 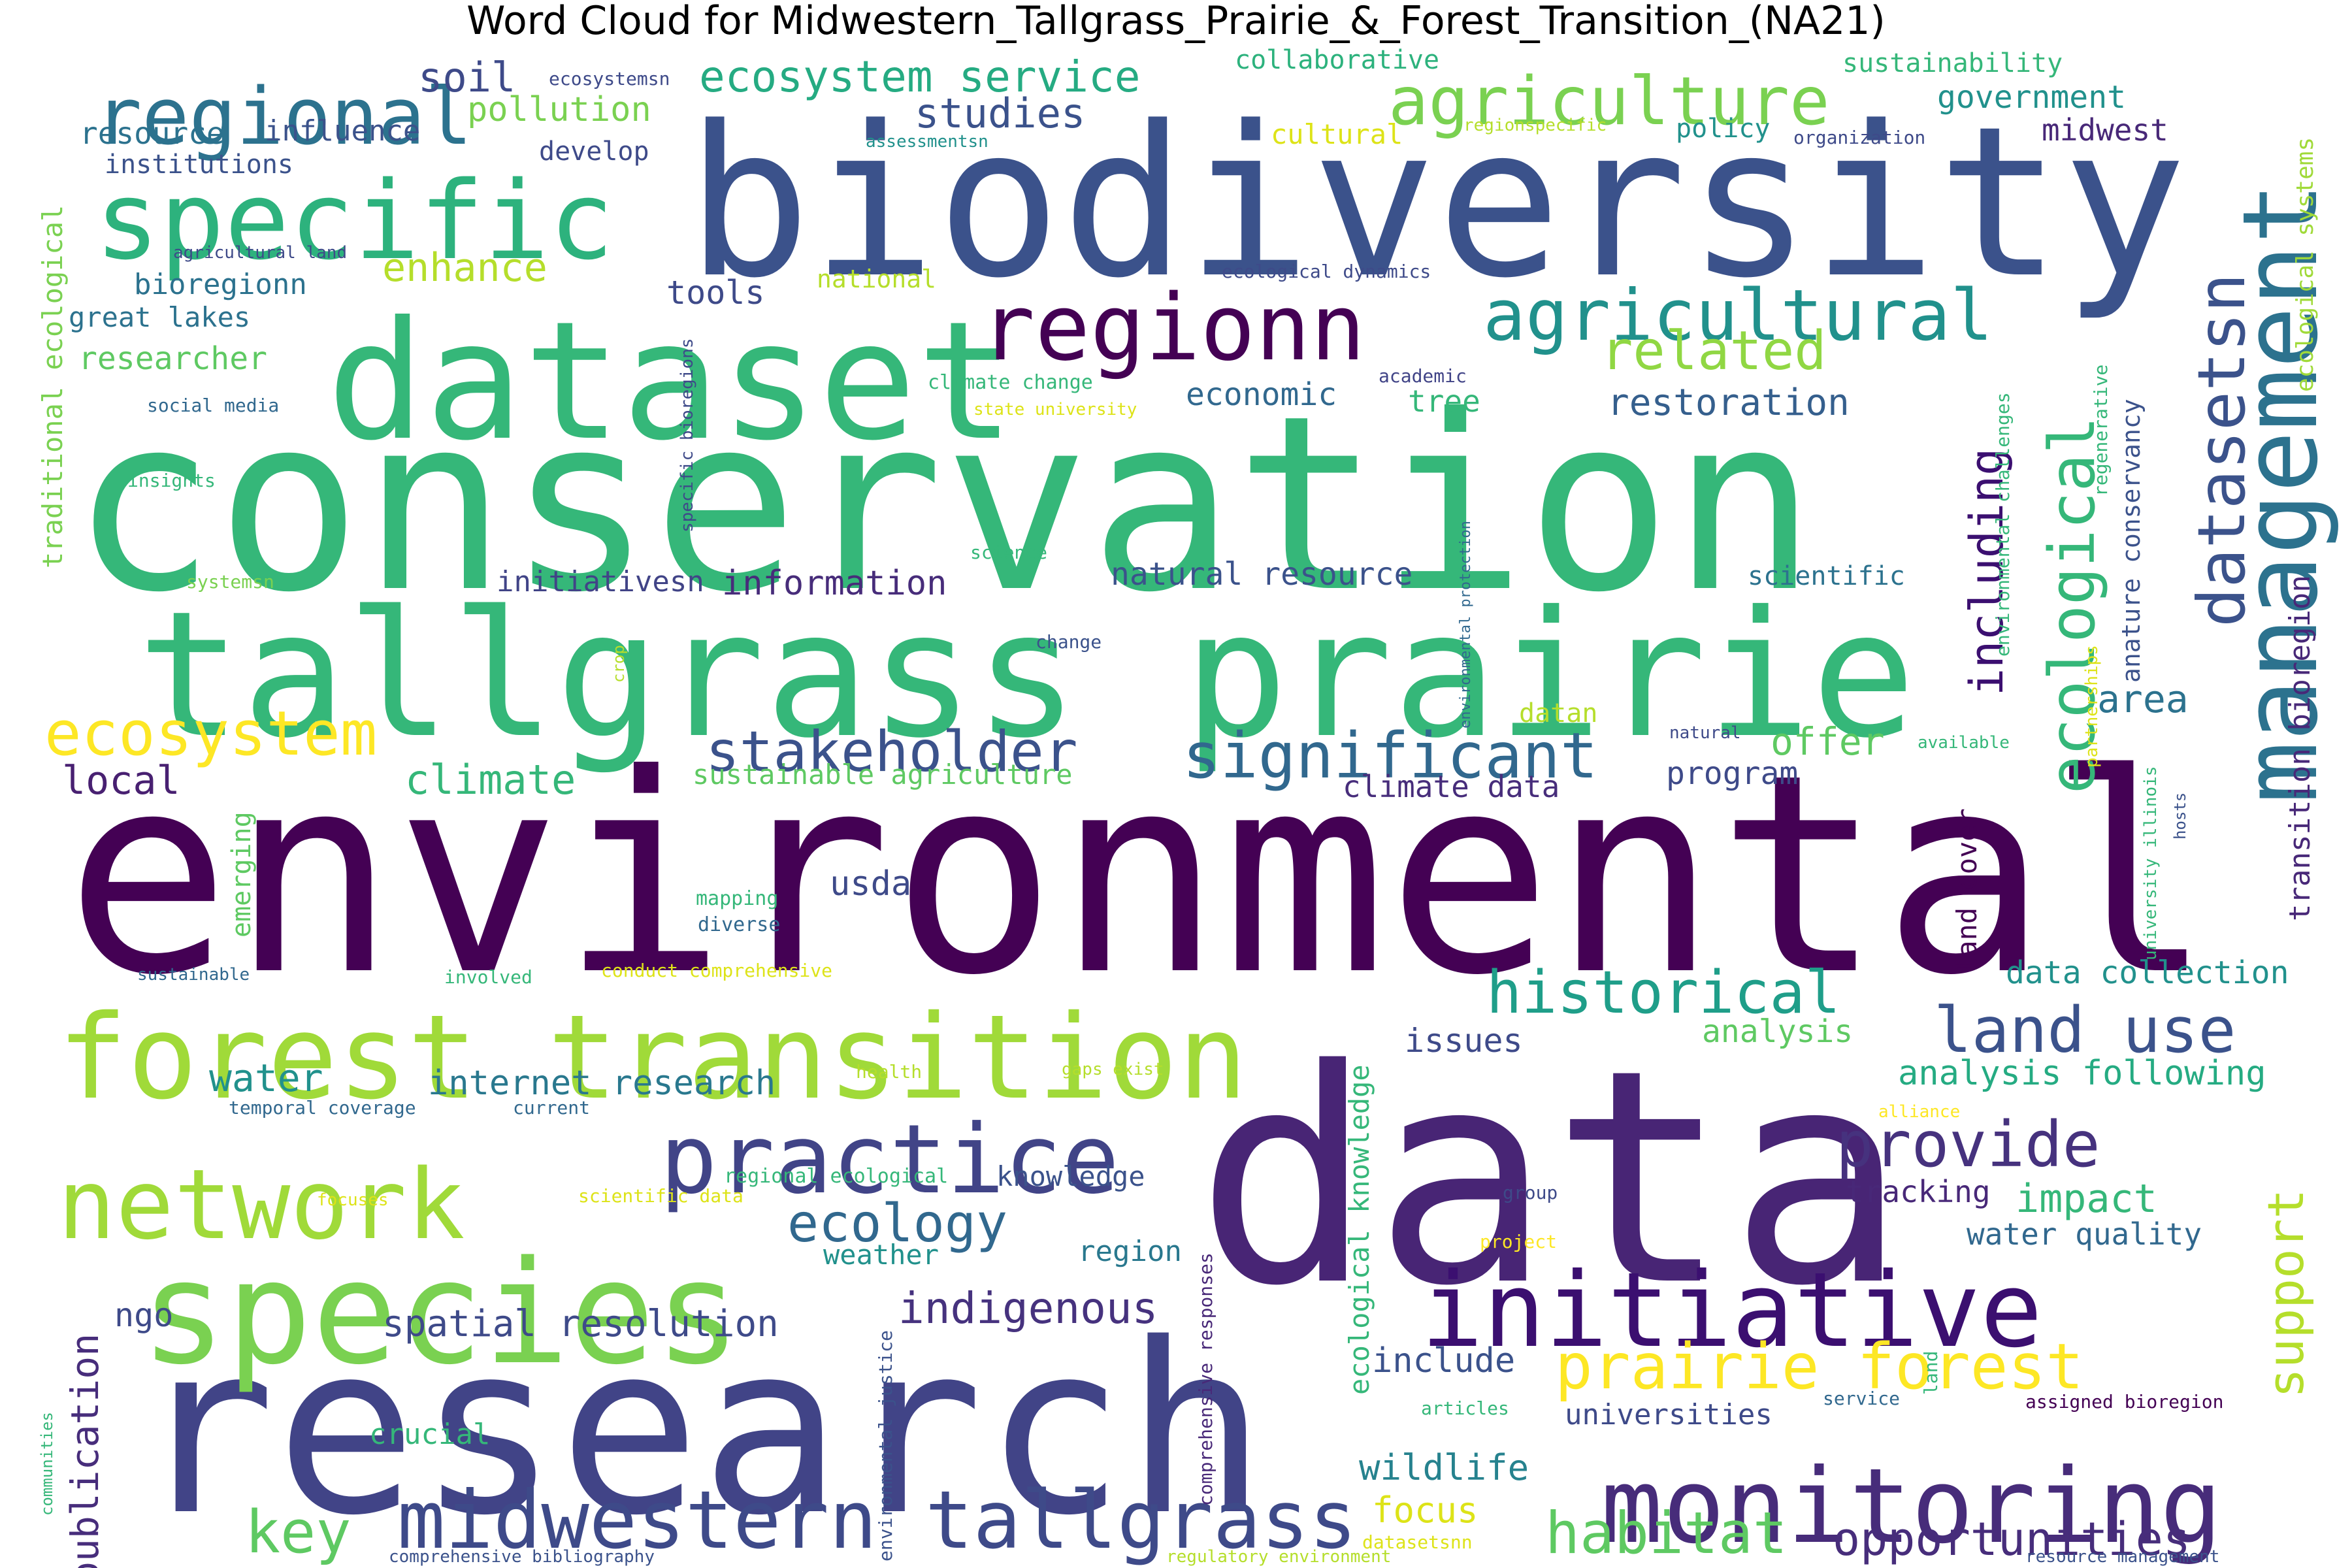 I want to click on word-spatial-resolution: spatial resolution, so click(x=580, y=1324).